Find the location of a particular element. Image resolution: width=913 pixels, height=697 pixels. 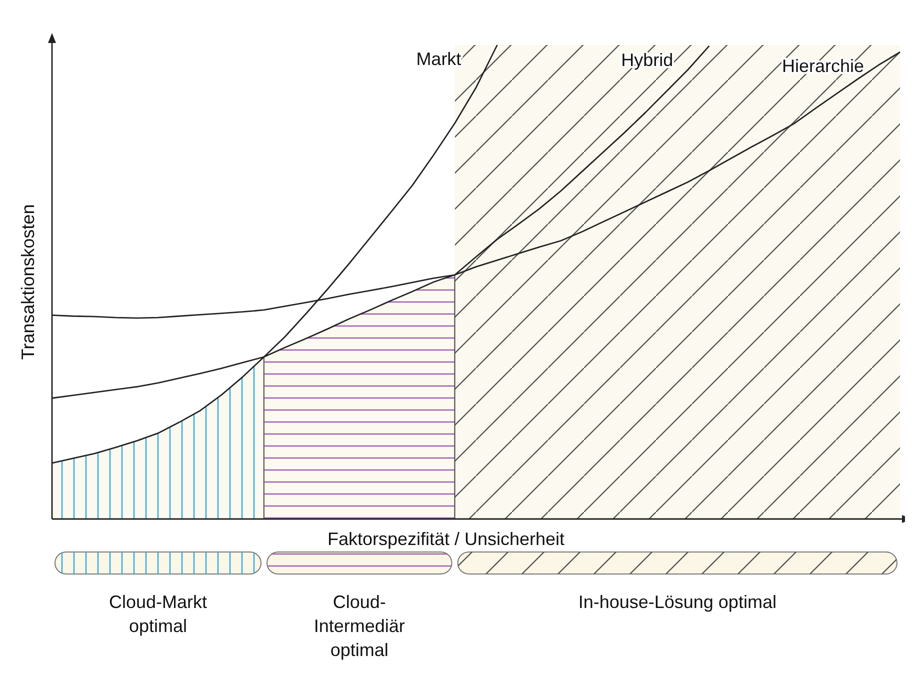

series-label: Markt is located at coordinates (439, 59).